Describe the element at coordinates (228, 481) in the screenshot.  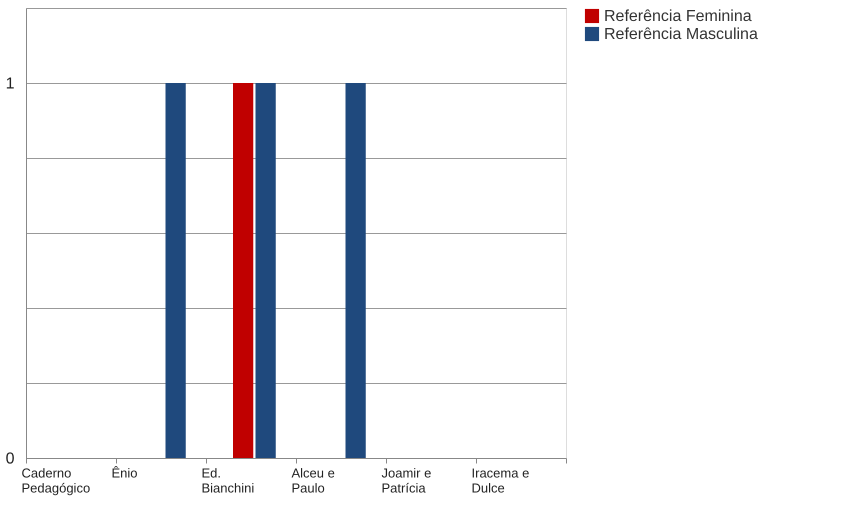
I see `x-tick-label: Ed. Bianchini` at that location.